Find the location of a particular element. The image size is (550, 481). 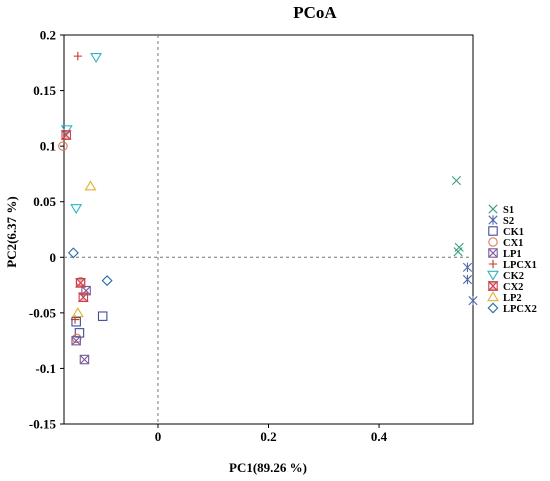

legend-item-lp1: LP1 is located at coordinates (505, 254).